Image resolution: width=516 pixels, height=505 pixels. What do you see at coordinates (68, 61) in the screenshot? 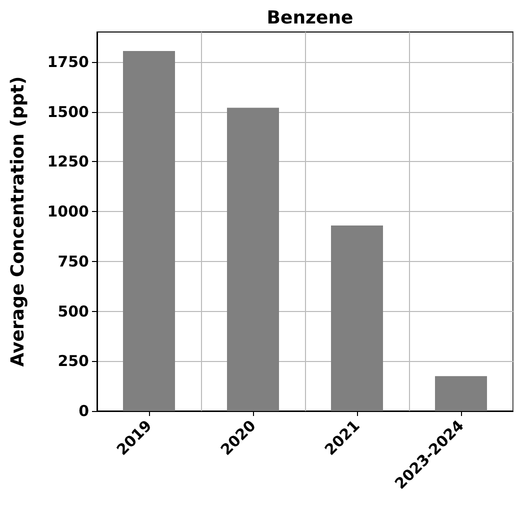
I see `y-tick-label: 1750` at bounding box center [68, 61].